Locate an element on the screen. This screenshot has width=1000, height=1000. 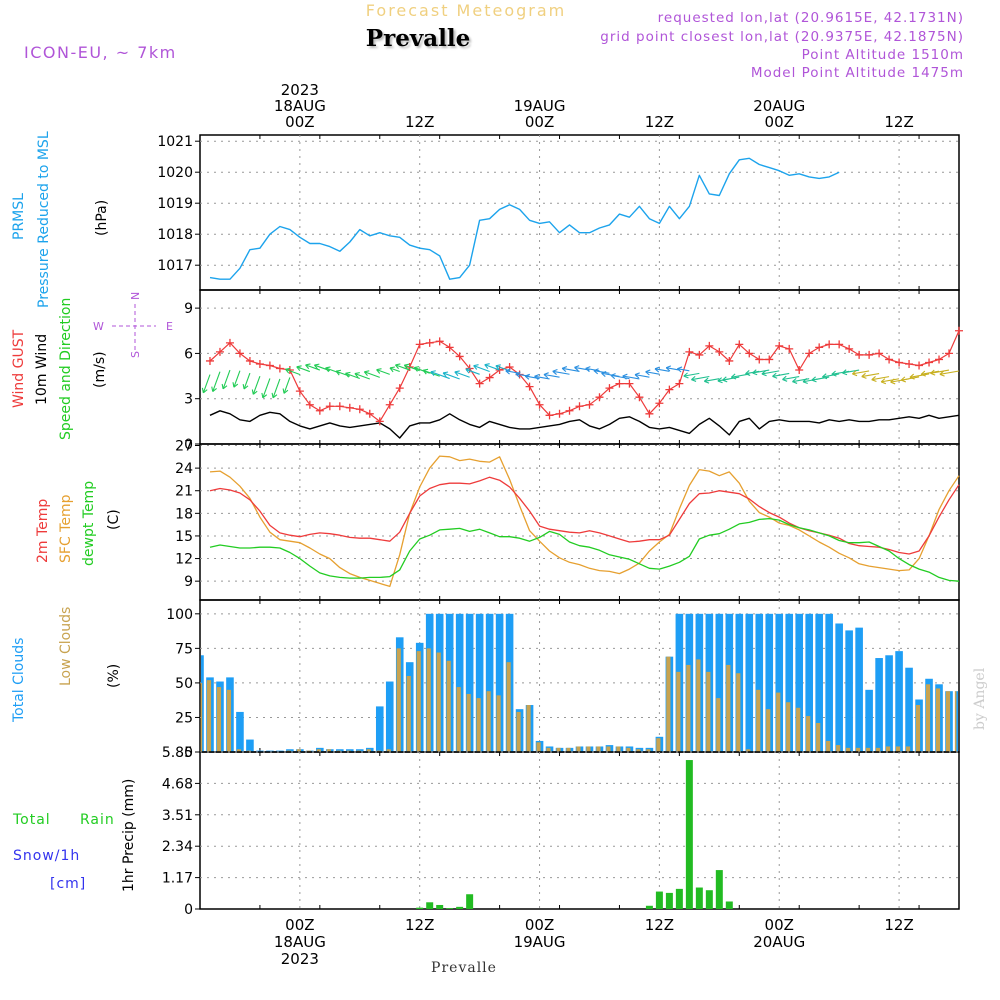
ytick-label: 75 is located at coordinates (184, 649).